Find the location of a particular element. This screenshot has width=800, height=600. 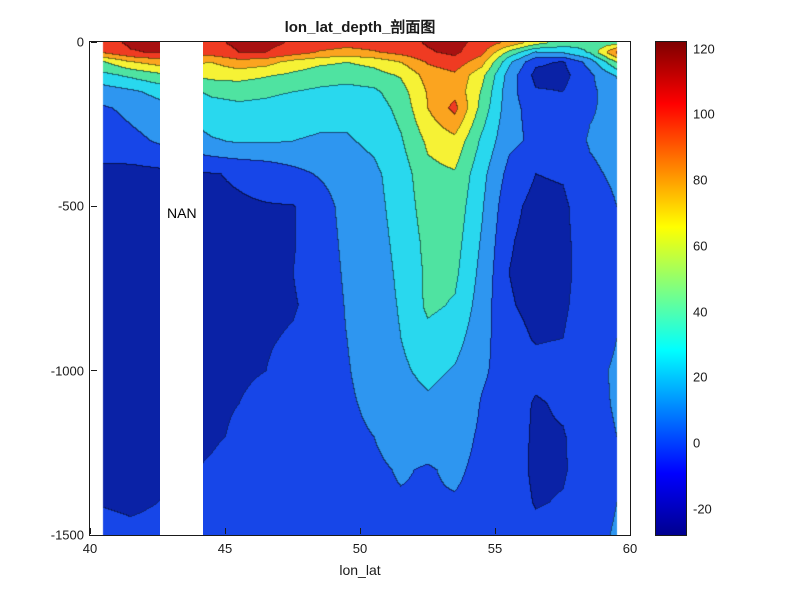

chart-title: lon_lat_depth_剖面图 is located at coordinates (360, 27).